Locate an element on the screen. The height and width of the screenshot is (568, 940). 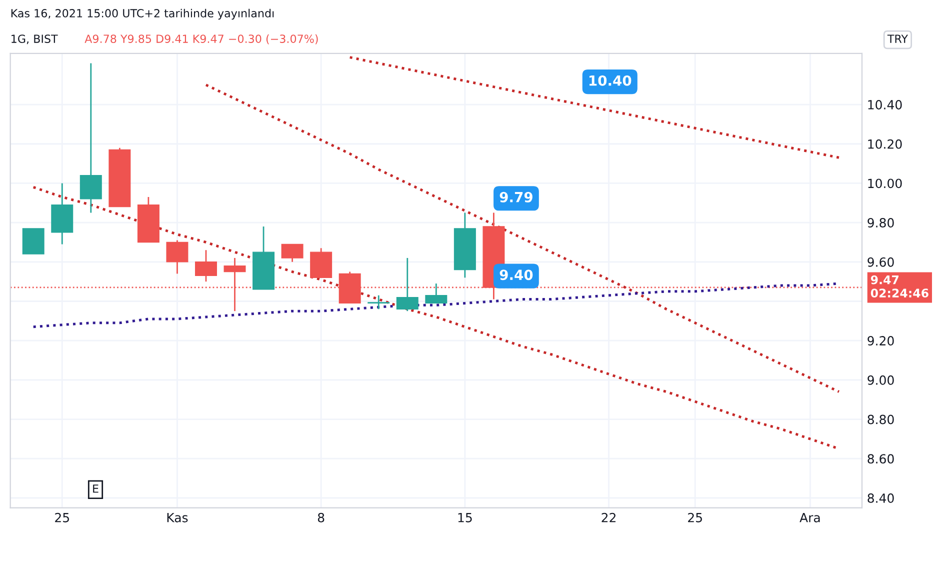
text: Kas 16, 2021 15:00 UTC+2 tarihinde yayınlandı is located at coordinates (142, 14).